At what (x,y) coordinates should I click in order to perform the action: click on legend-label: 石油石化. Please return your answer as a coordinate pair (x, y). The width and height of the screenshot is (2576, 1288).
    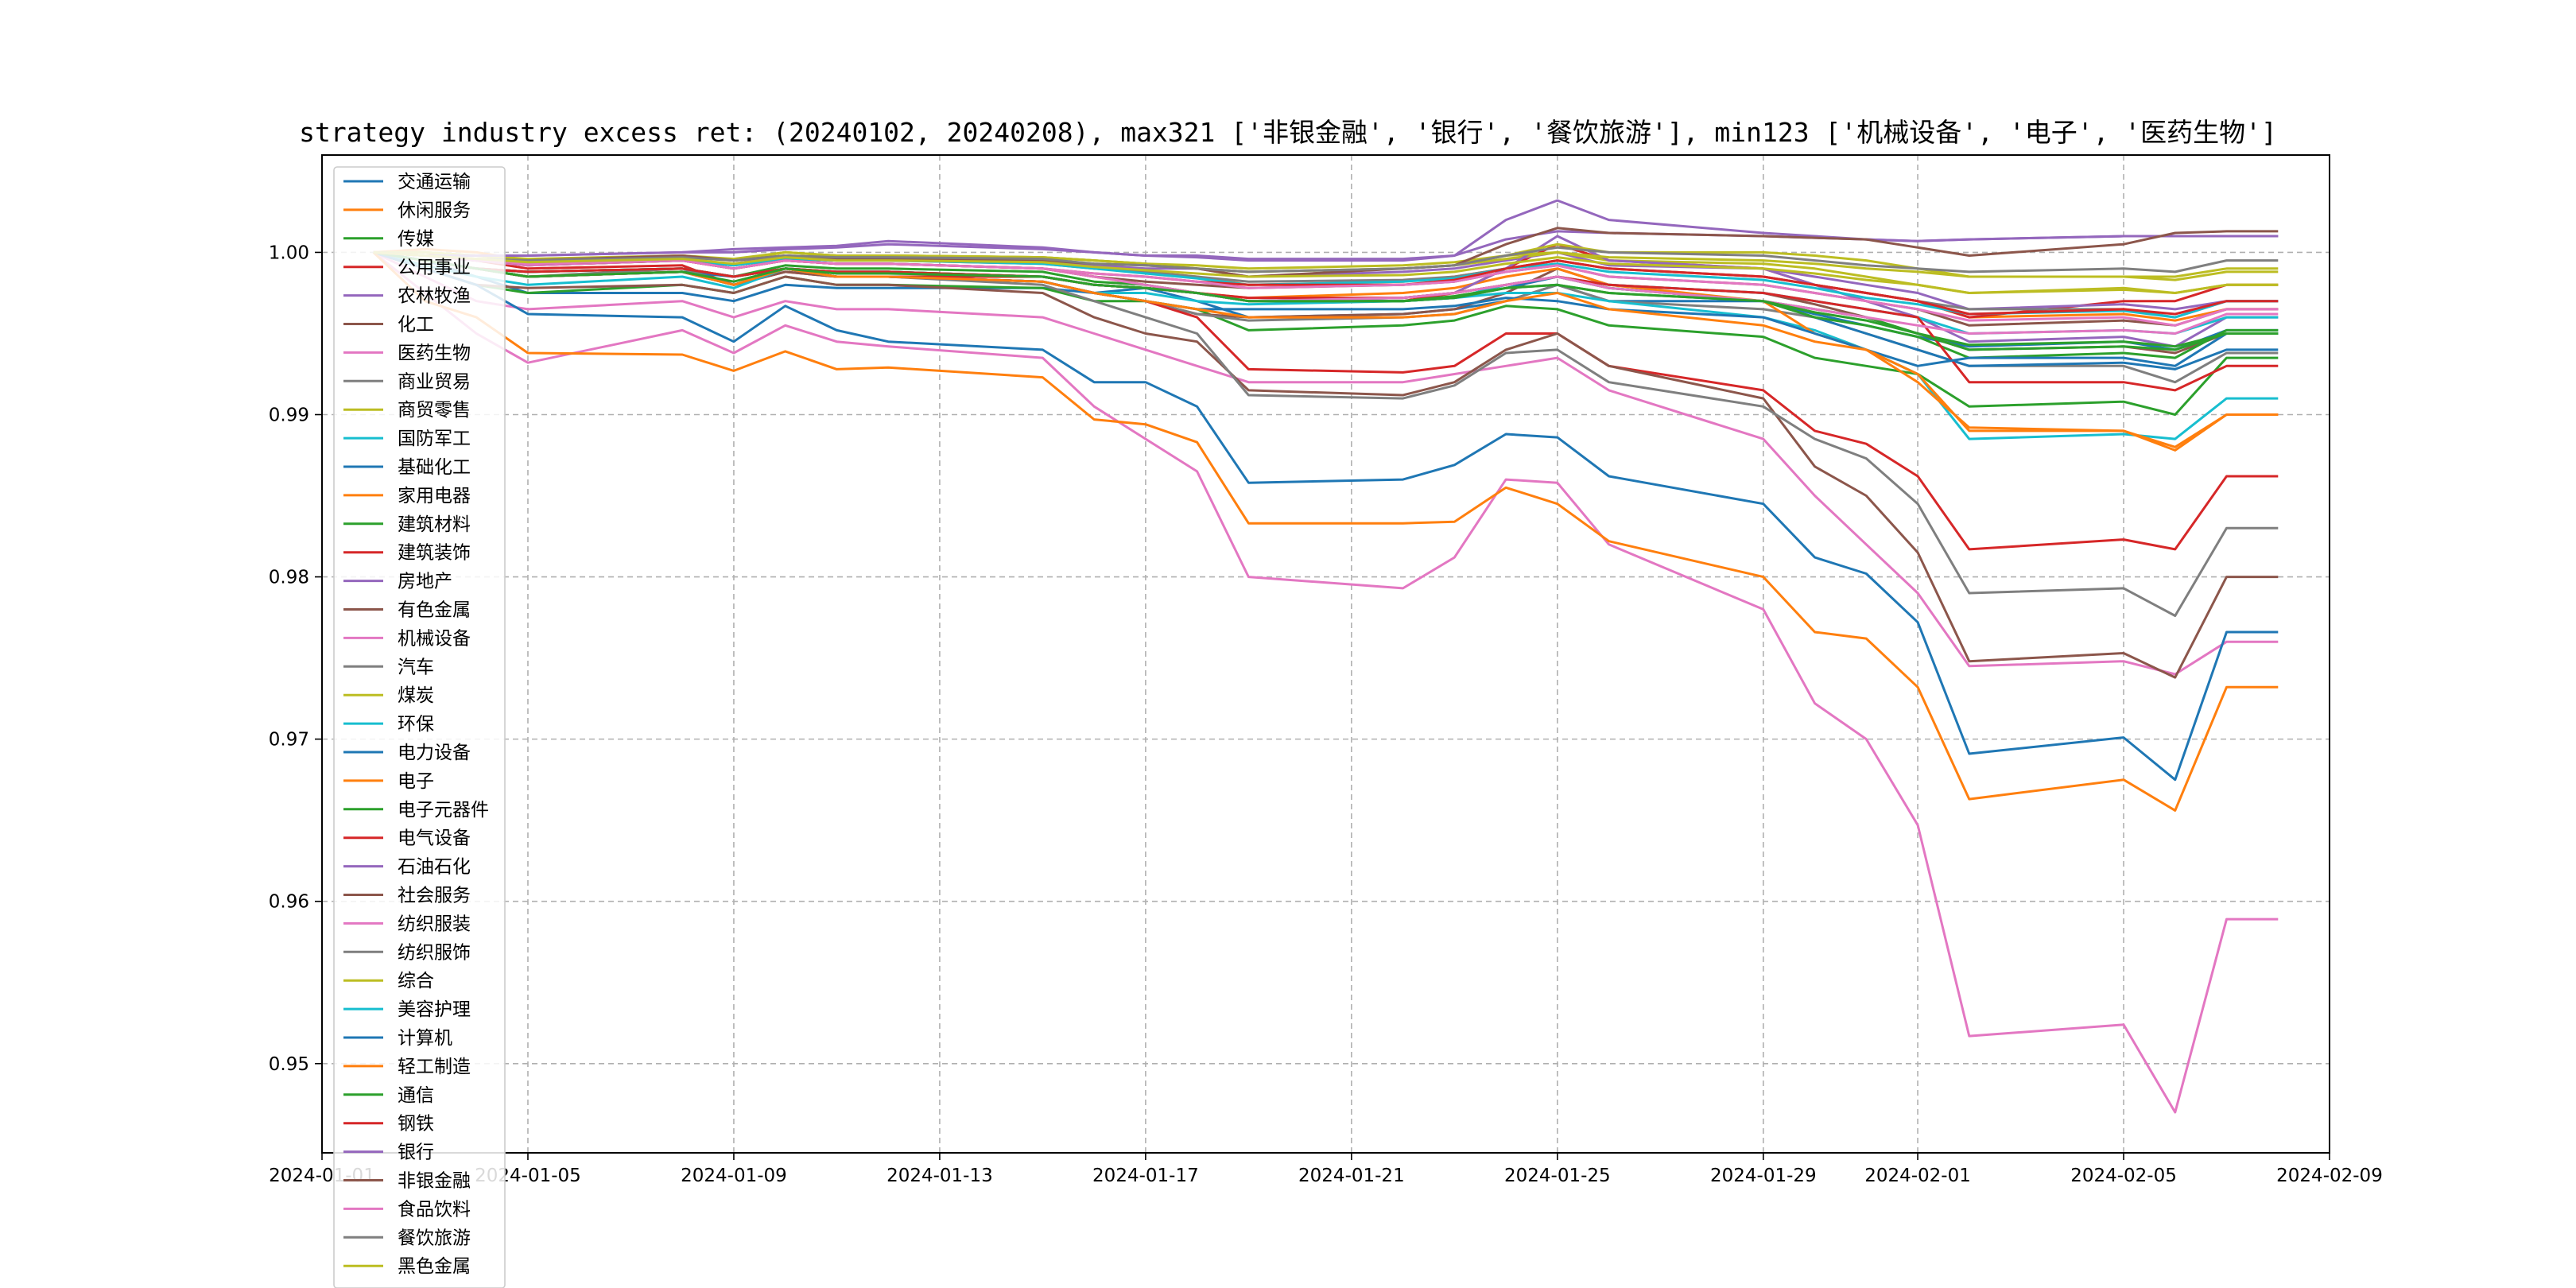
    Looking at the image, I should click on (435, 868).